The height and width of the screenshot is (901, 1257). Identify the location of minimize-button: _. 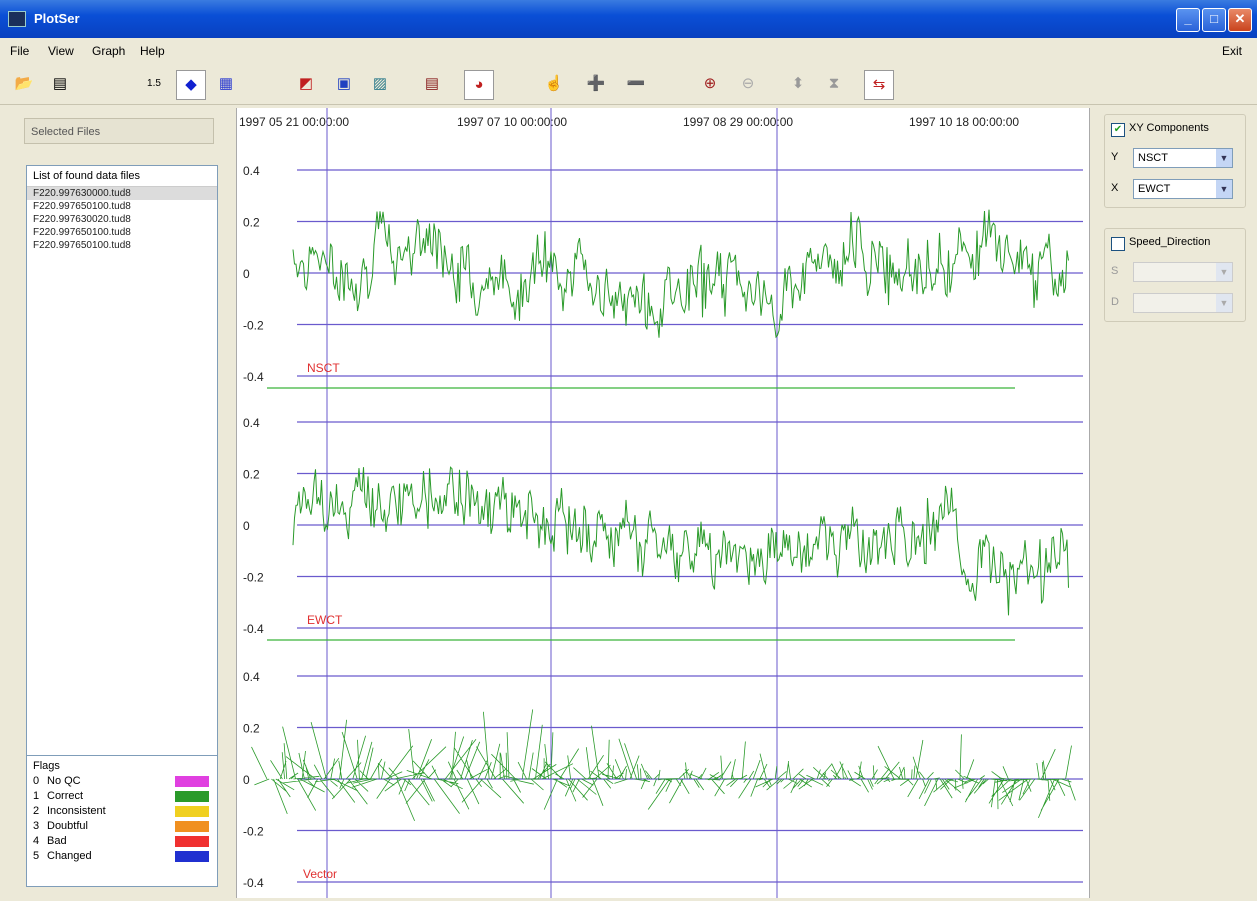
(1188, 20).